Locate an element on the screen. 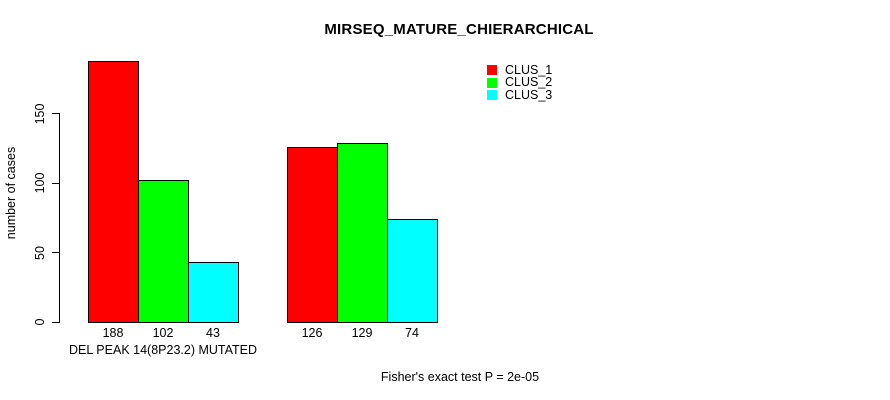  y-axis-title: number of cases is located at coordinates (10, 193).